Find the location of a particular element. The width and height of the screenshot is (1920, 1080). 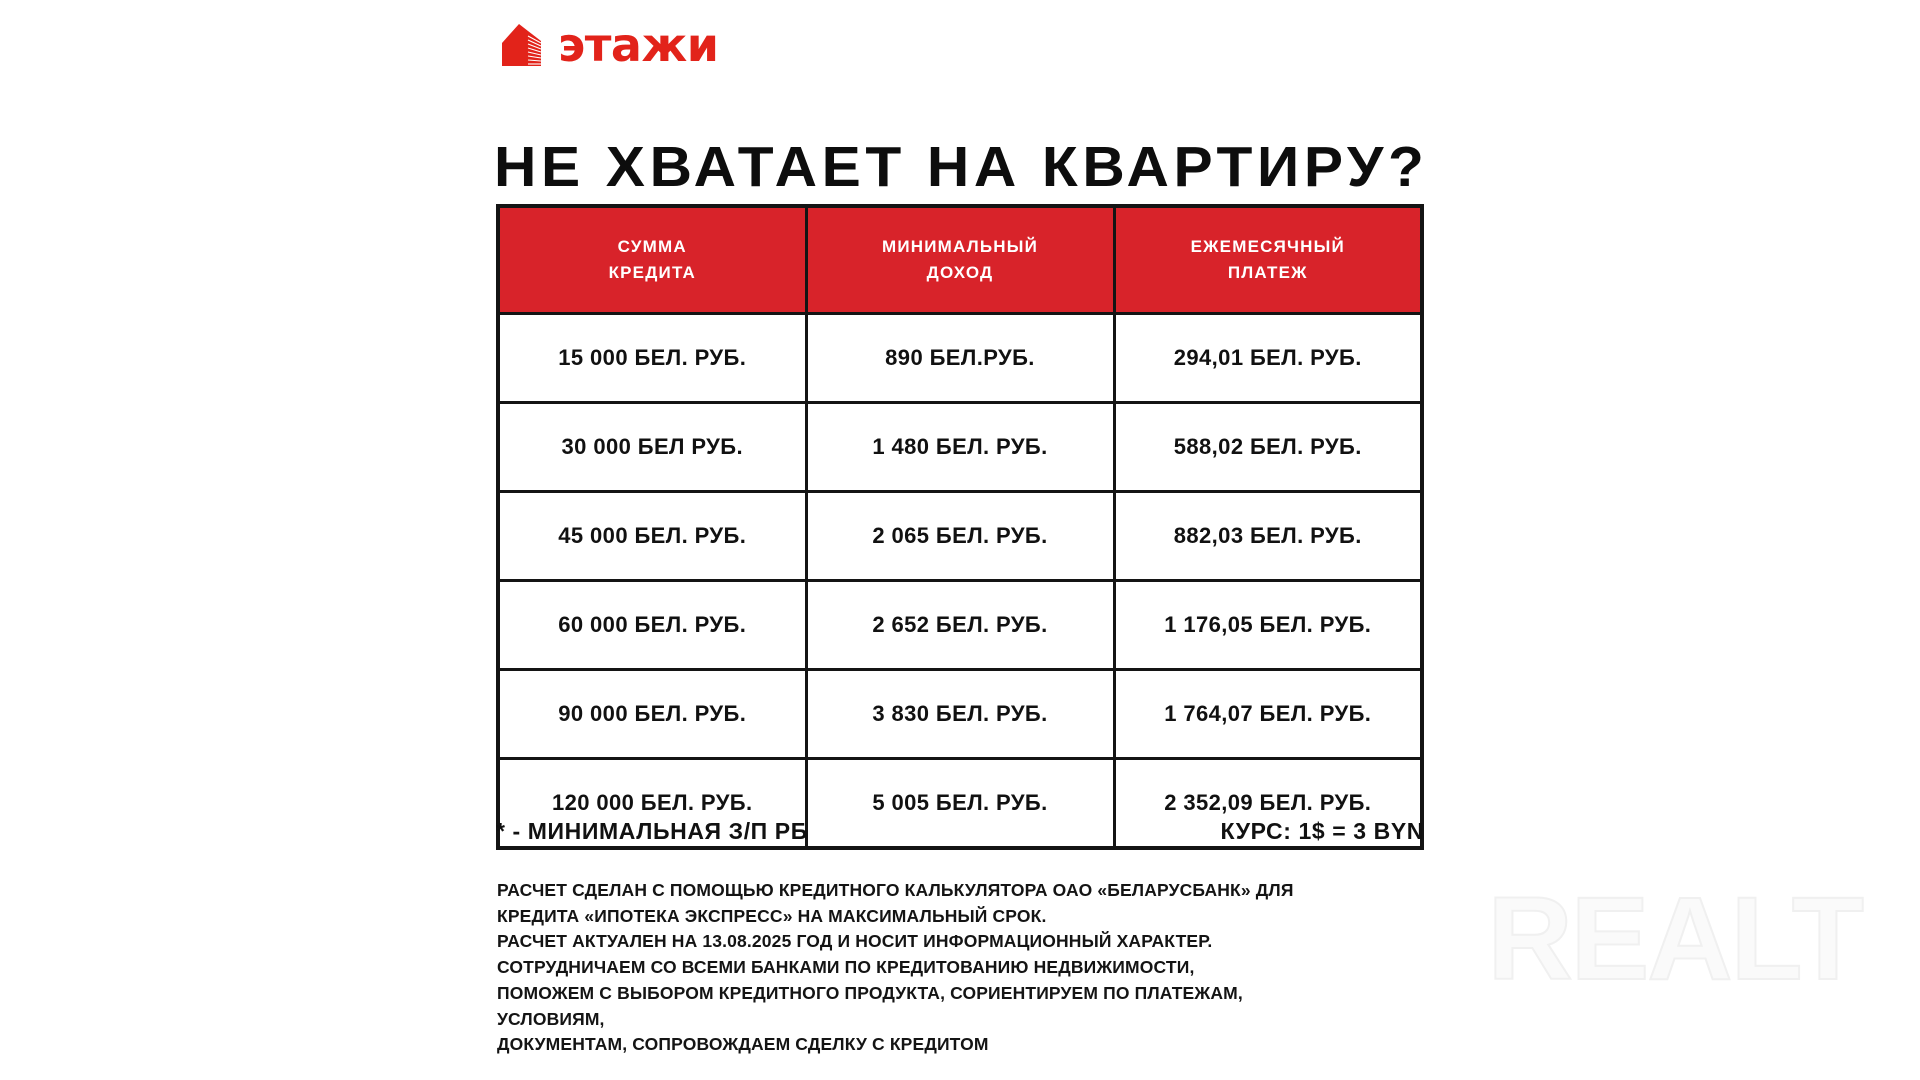

column-header-loan-amount: СУММА КРЕДИТА СУММА КРЕДИТА is located at coordinates (652, 259).